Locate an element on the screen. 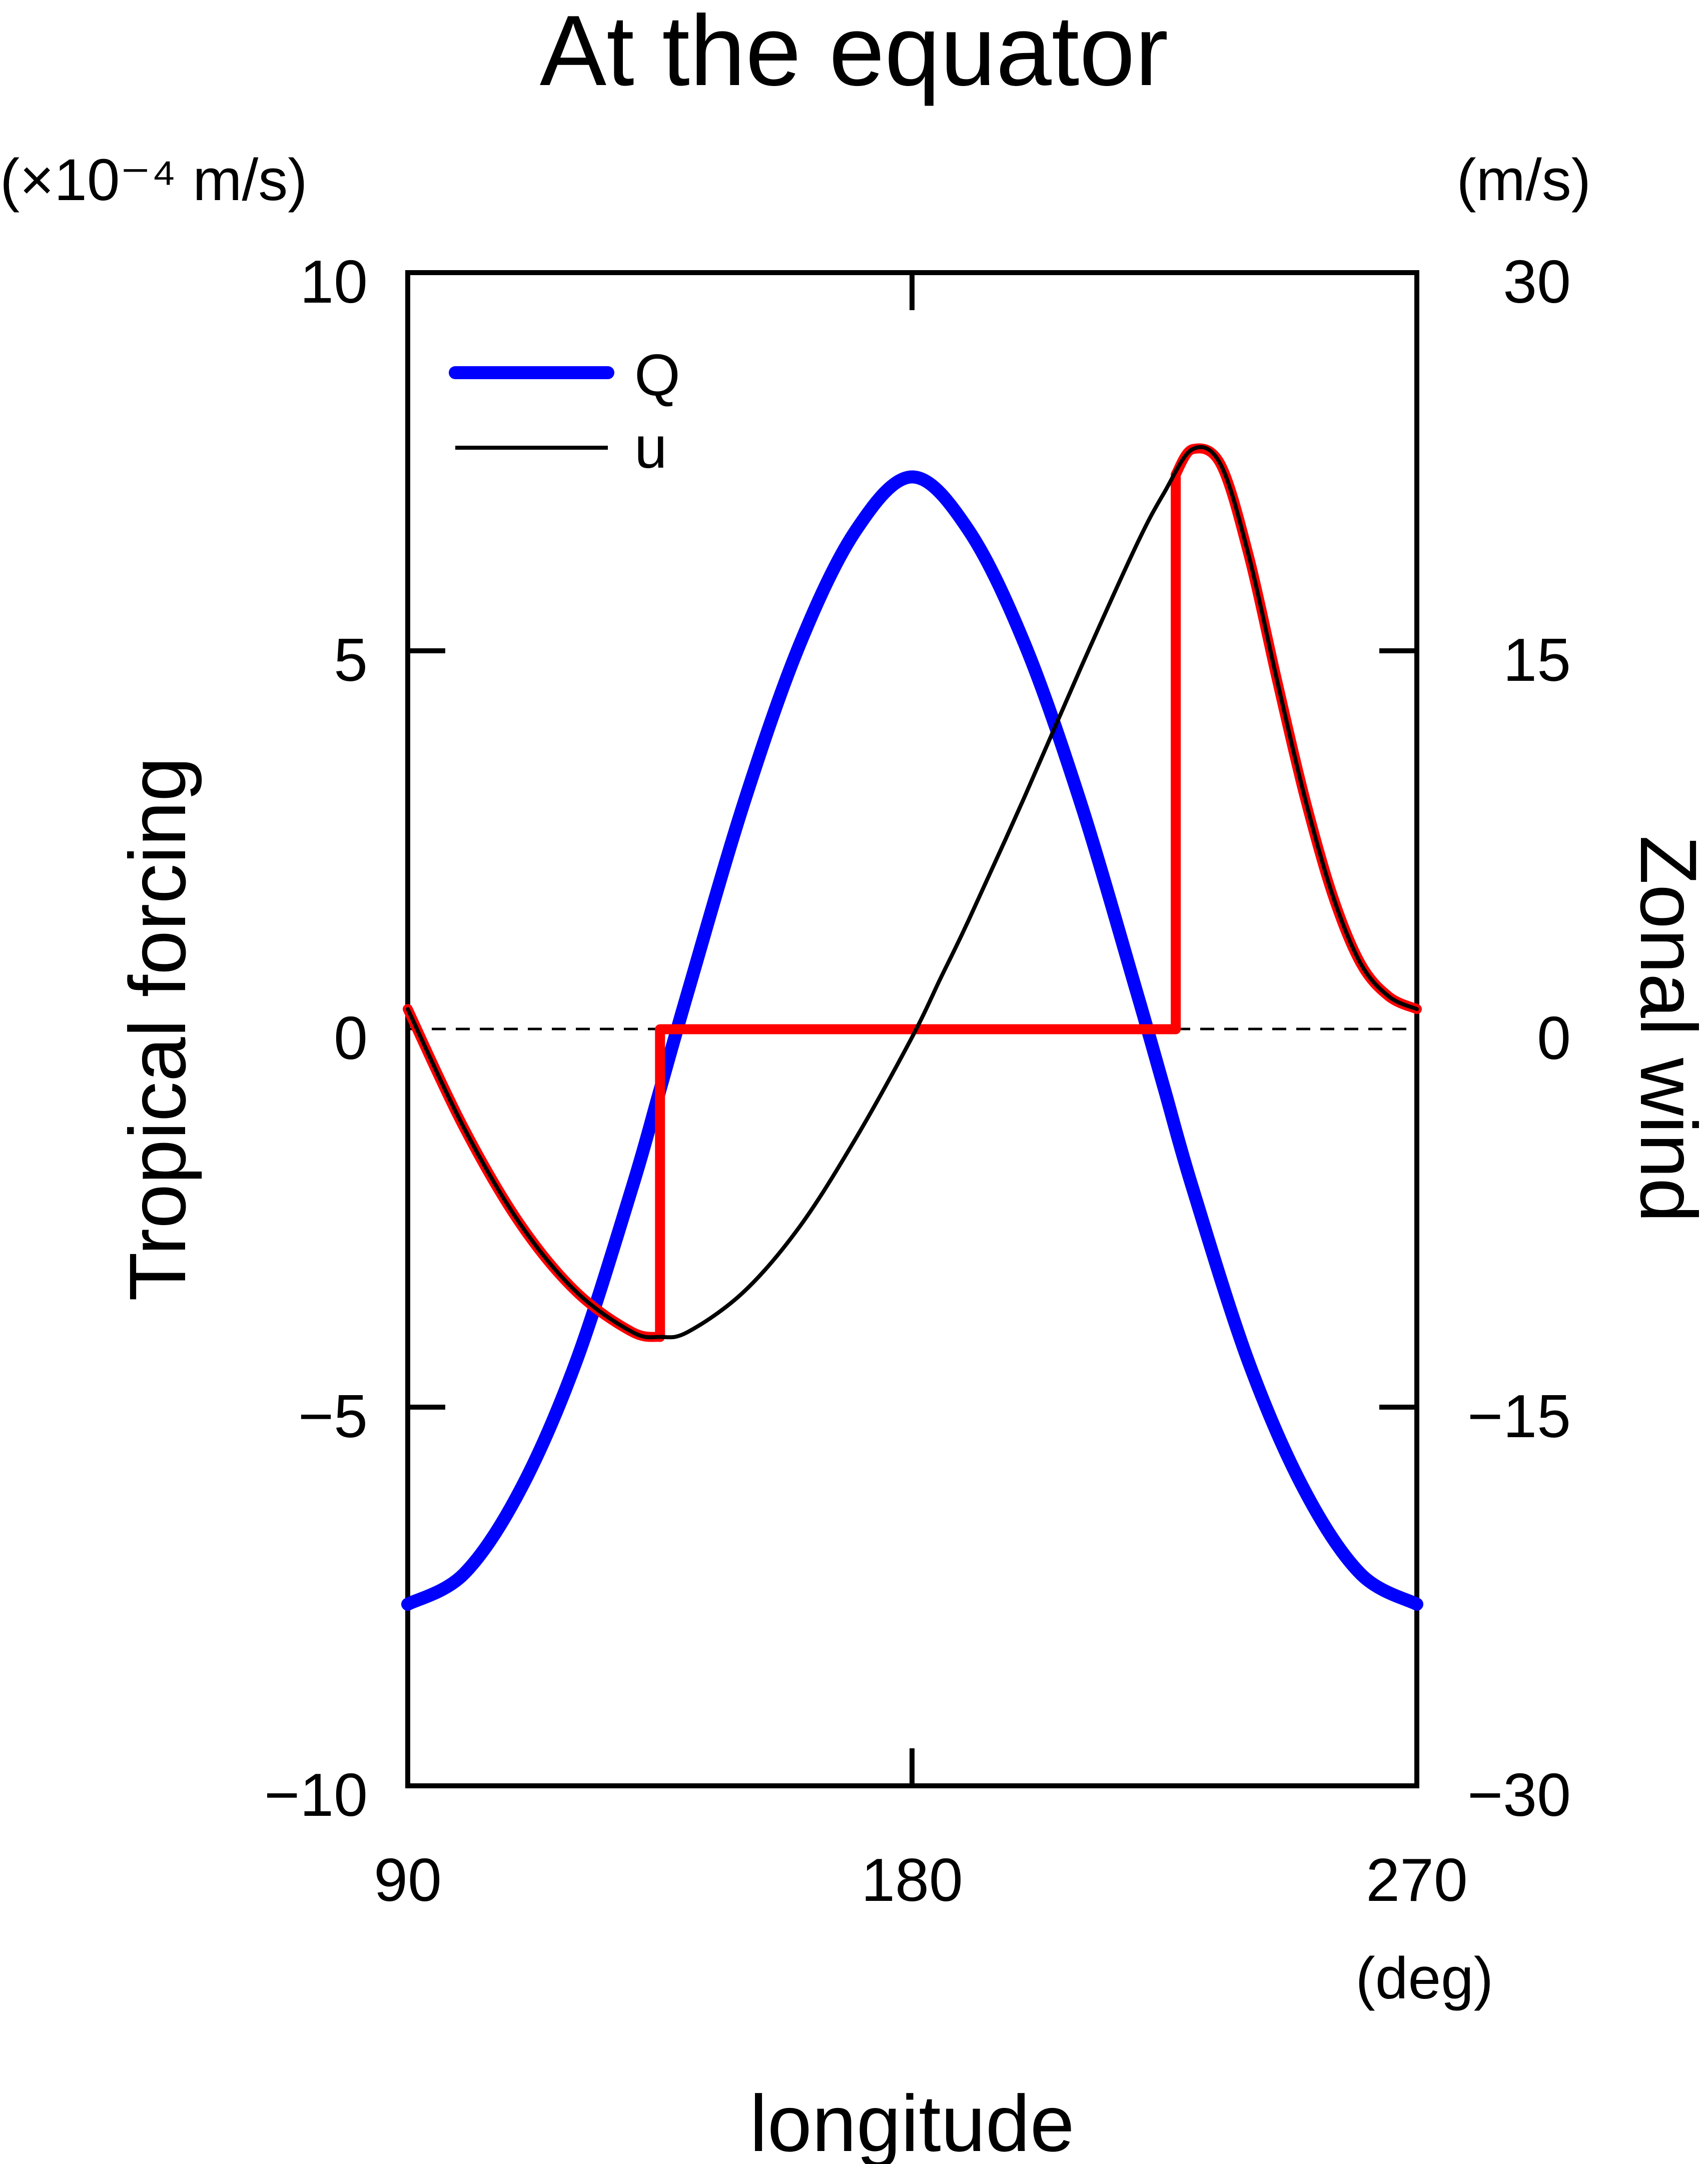 This screenshot has height=2164, width=1708. x-tick-label: 270 is located at coordinates (1417, 1880).